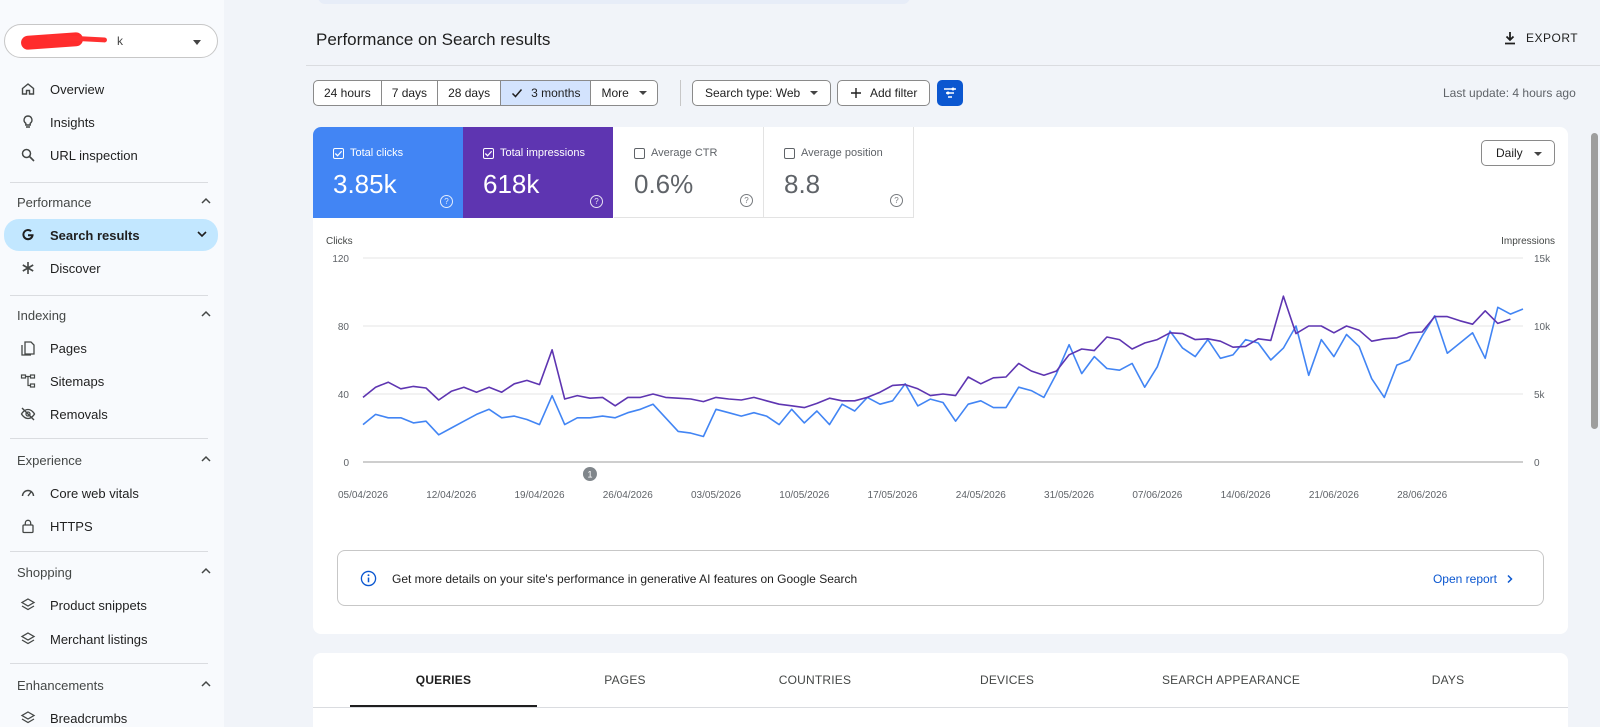 Image resolution: width=1600 pixels, height=727 pixels. I want to click on filter-settings-button, so click(950, 93).